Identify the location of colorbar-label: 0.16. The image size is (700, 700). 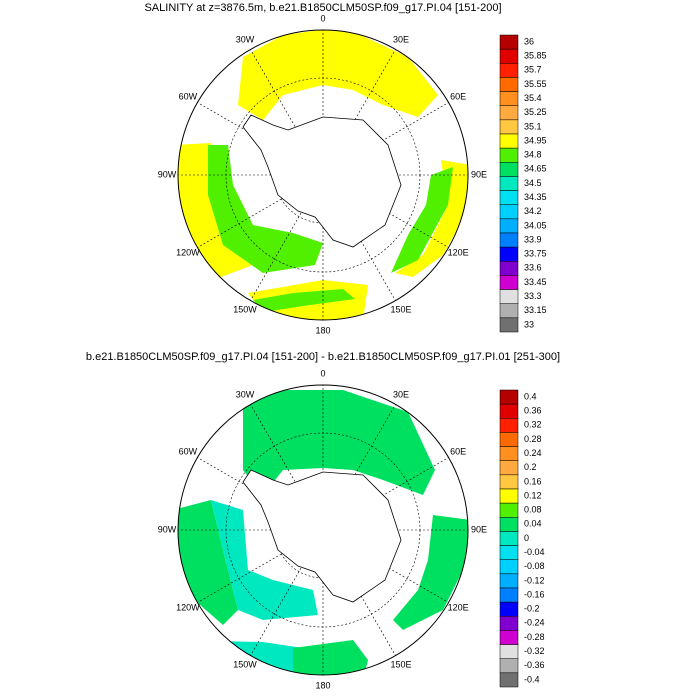
(533, 481).